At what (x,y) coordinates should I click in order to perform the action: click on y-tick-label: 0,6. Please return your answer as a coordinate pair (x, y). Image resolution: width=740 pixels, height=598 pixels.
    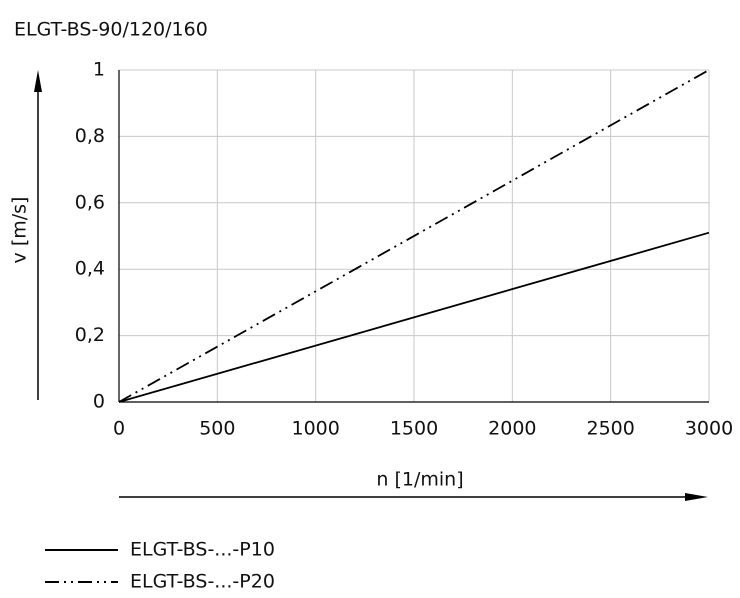
    Looking at the image, I should click on (90, 202).